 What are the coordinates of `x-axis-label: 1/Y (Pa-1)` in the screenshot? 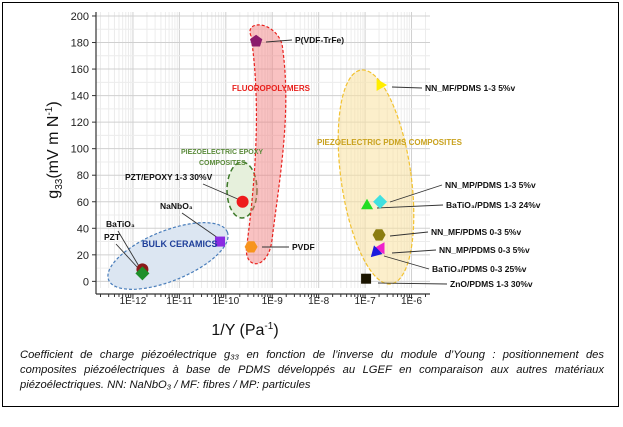 It's located at (244, 330).